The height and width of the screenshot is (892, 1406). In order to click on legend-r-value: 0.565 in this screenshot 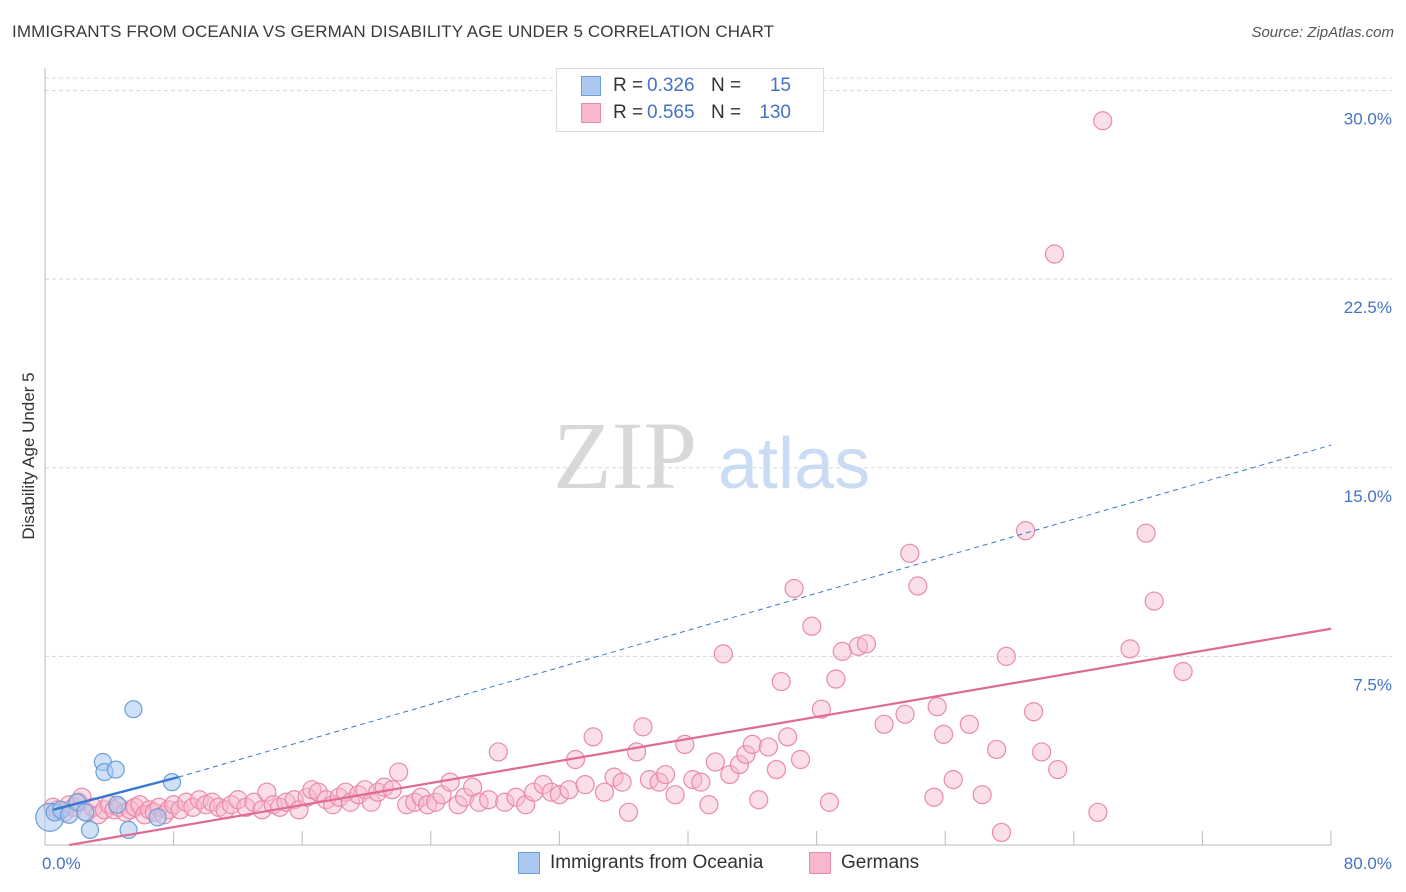, I will do `click(671, 112)`.